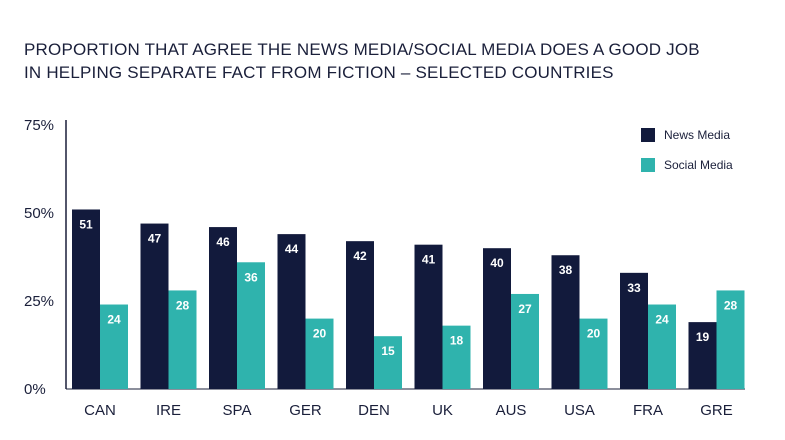 The width and height of the screenshot is (785, 440). What do you see at coordinates (648, 410) in the screenshot?
I see `x-tick-label-fra: FRA` at bounding box center [648, 410].